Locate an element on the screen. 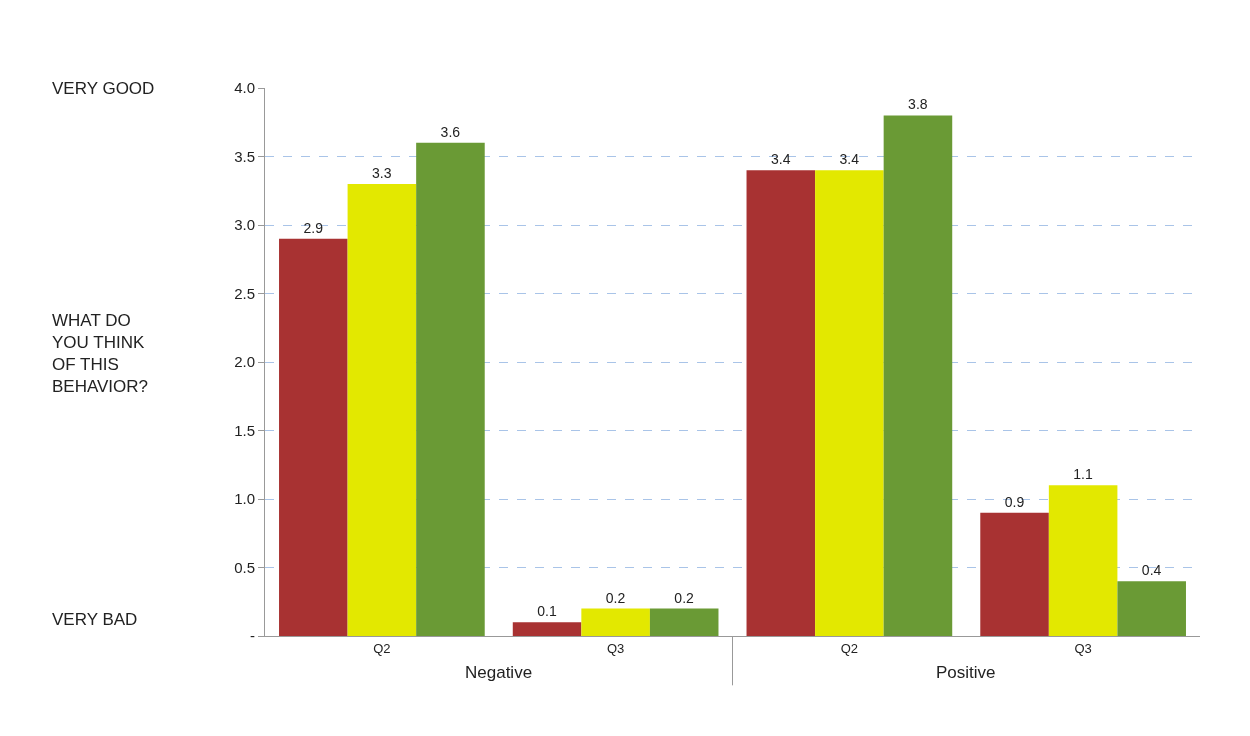  data-label: 2.9 is located at coordinates (313, 227).